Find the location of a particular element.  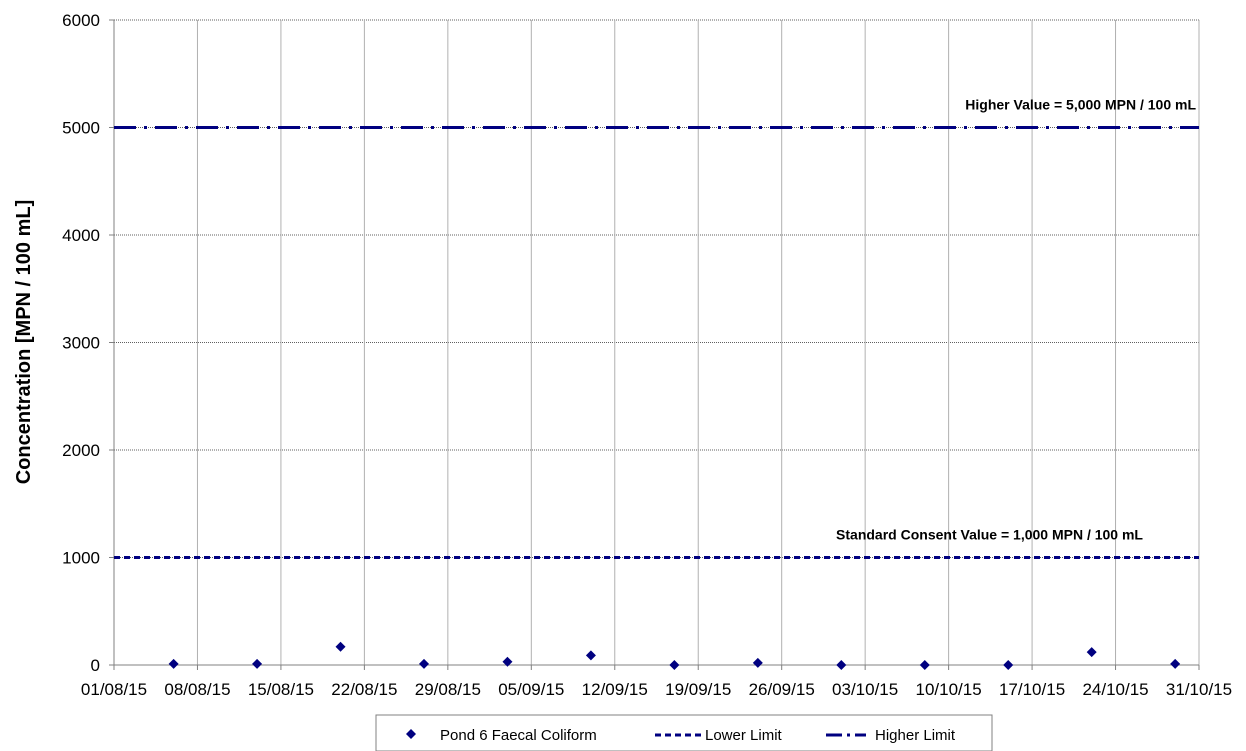

legend-diamond-marker is located at coordinates (411, 734).